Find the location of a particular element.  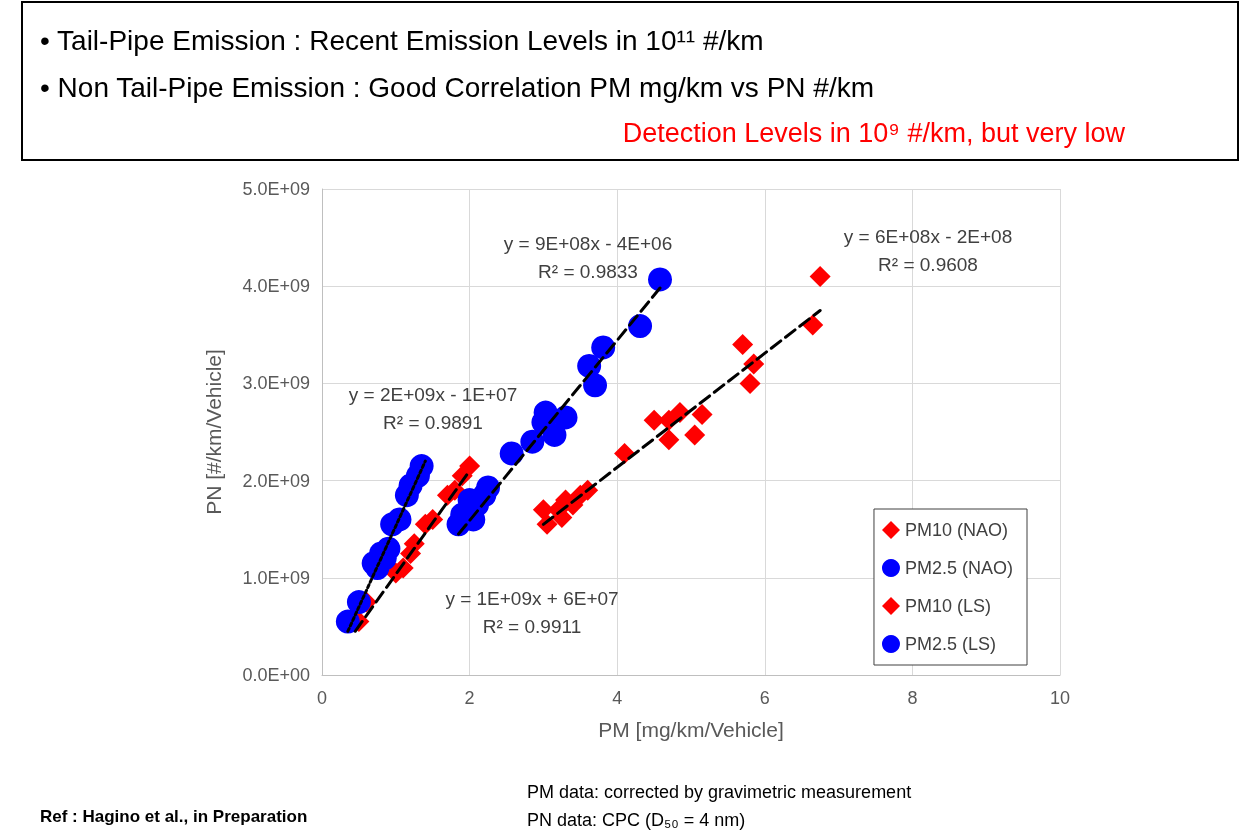

legend-label: PM2.5 (NAO) is located at coordinates (959, 568).